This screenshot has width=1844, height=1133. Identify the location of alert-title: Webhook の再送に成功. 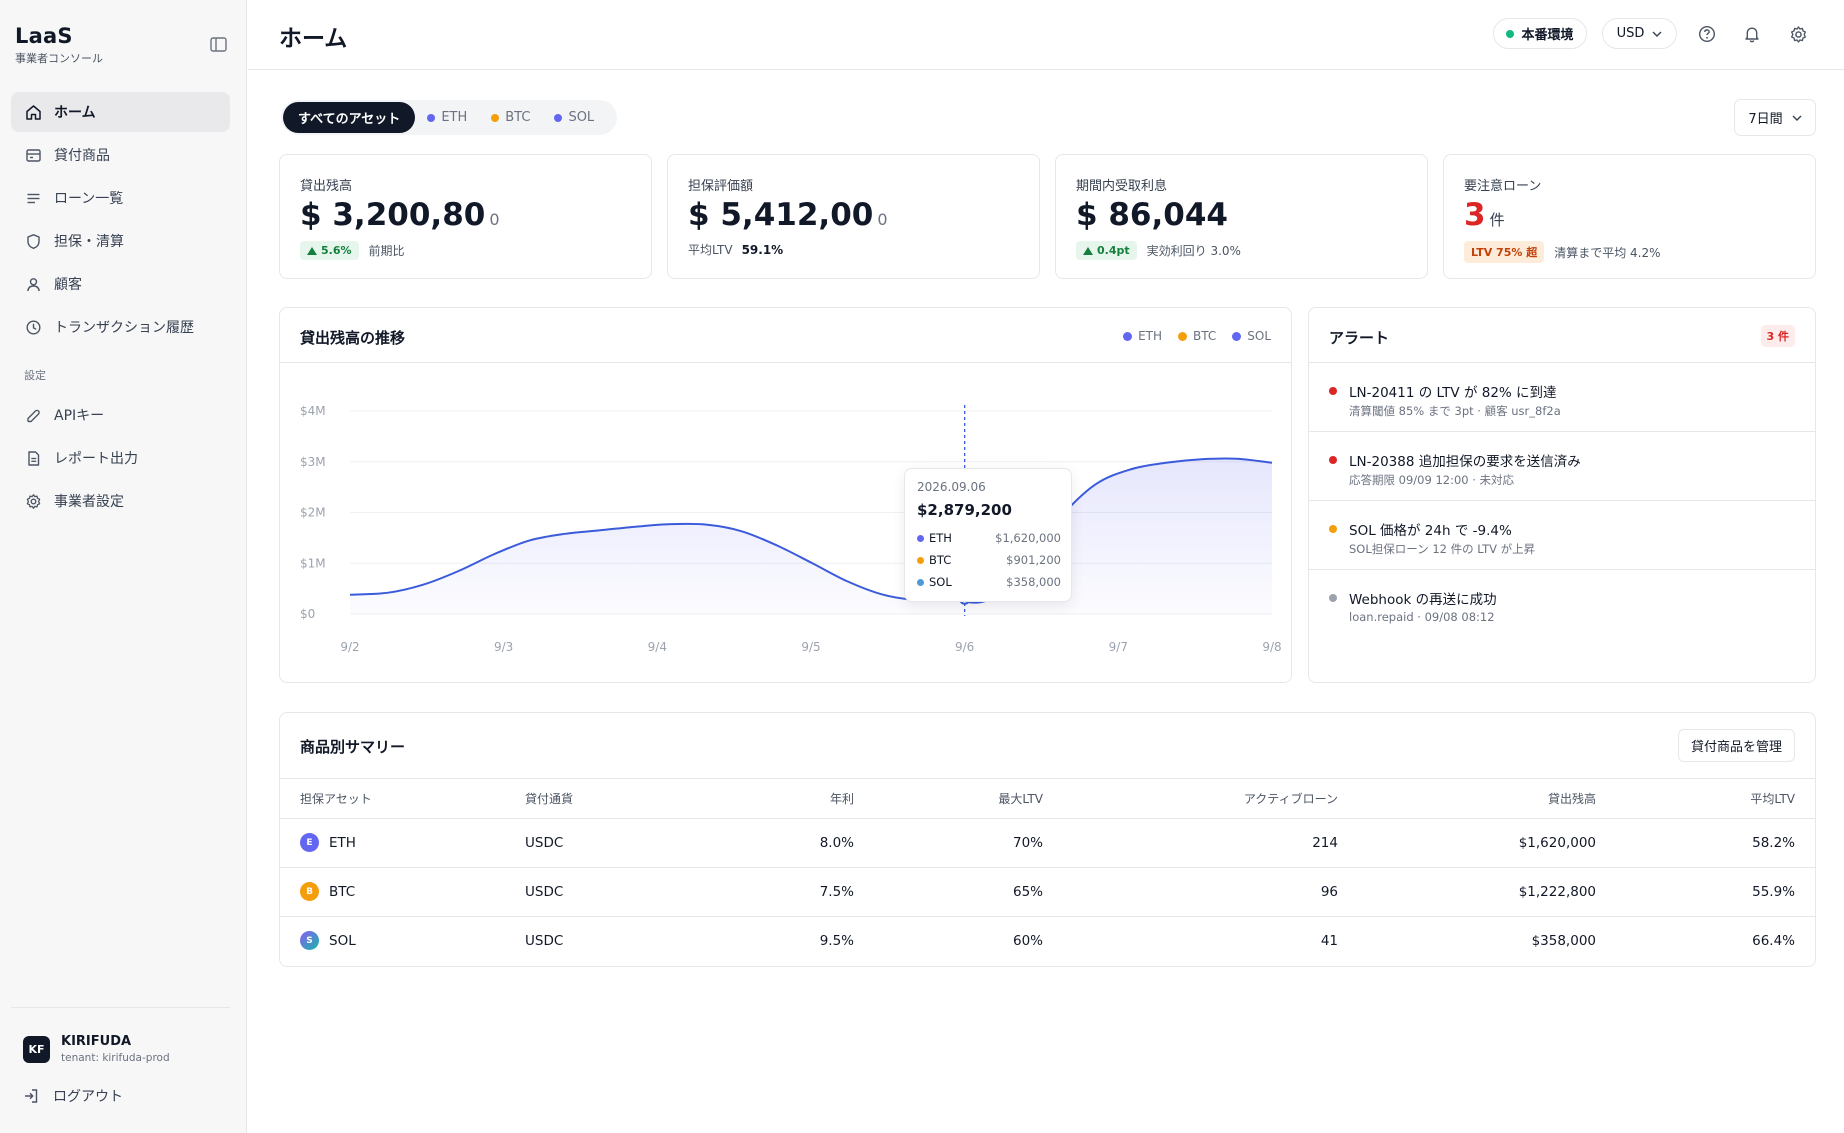
(1423, 600).